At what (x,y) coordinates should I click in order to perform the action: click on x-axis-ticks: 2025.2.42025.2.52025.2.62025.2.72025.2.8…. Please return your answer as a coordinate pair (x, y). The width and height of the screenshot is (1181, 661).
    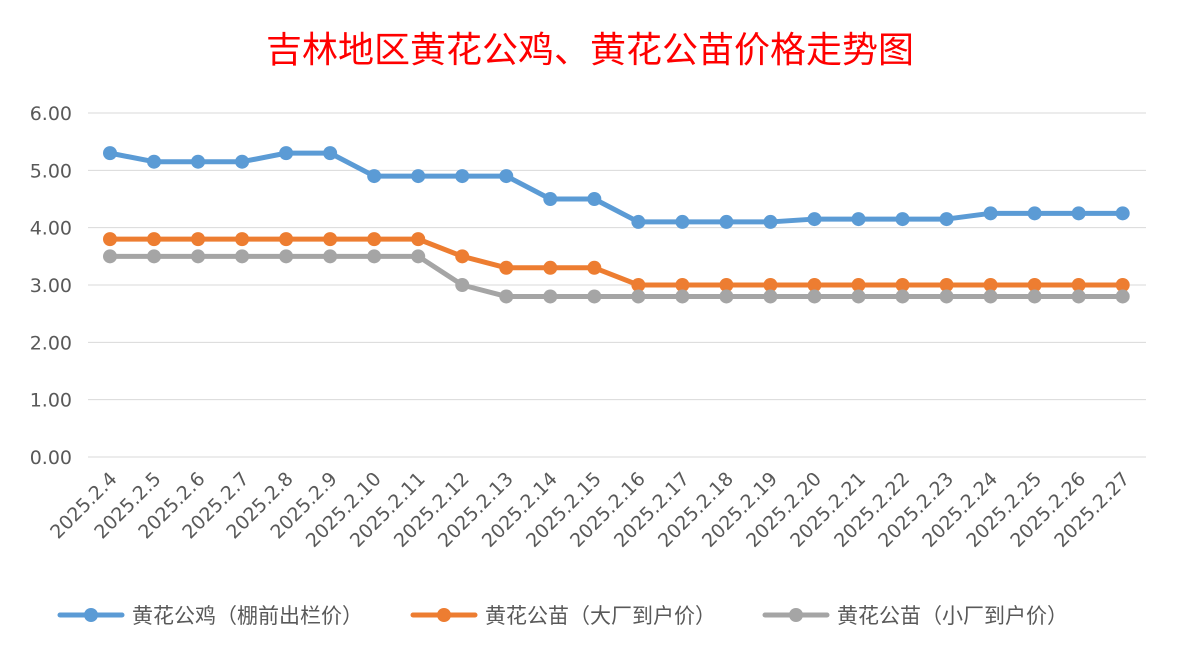
    Looking at the image, I should click on (590, 510).